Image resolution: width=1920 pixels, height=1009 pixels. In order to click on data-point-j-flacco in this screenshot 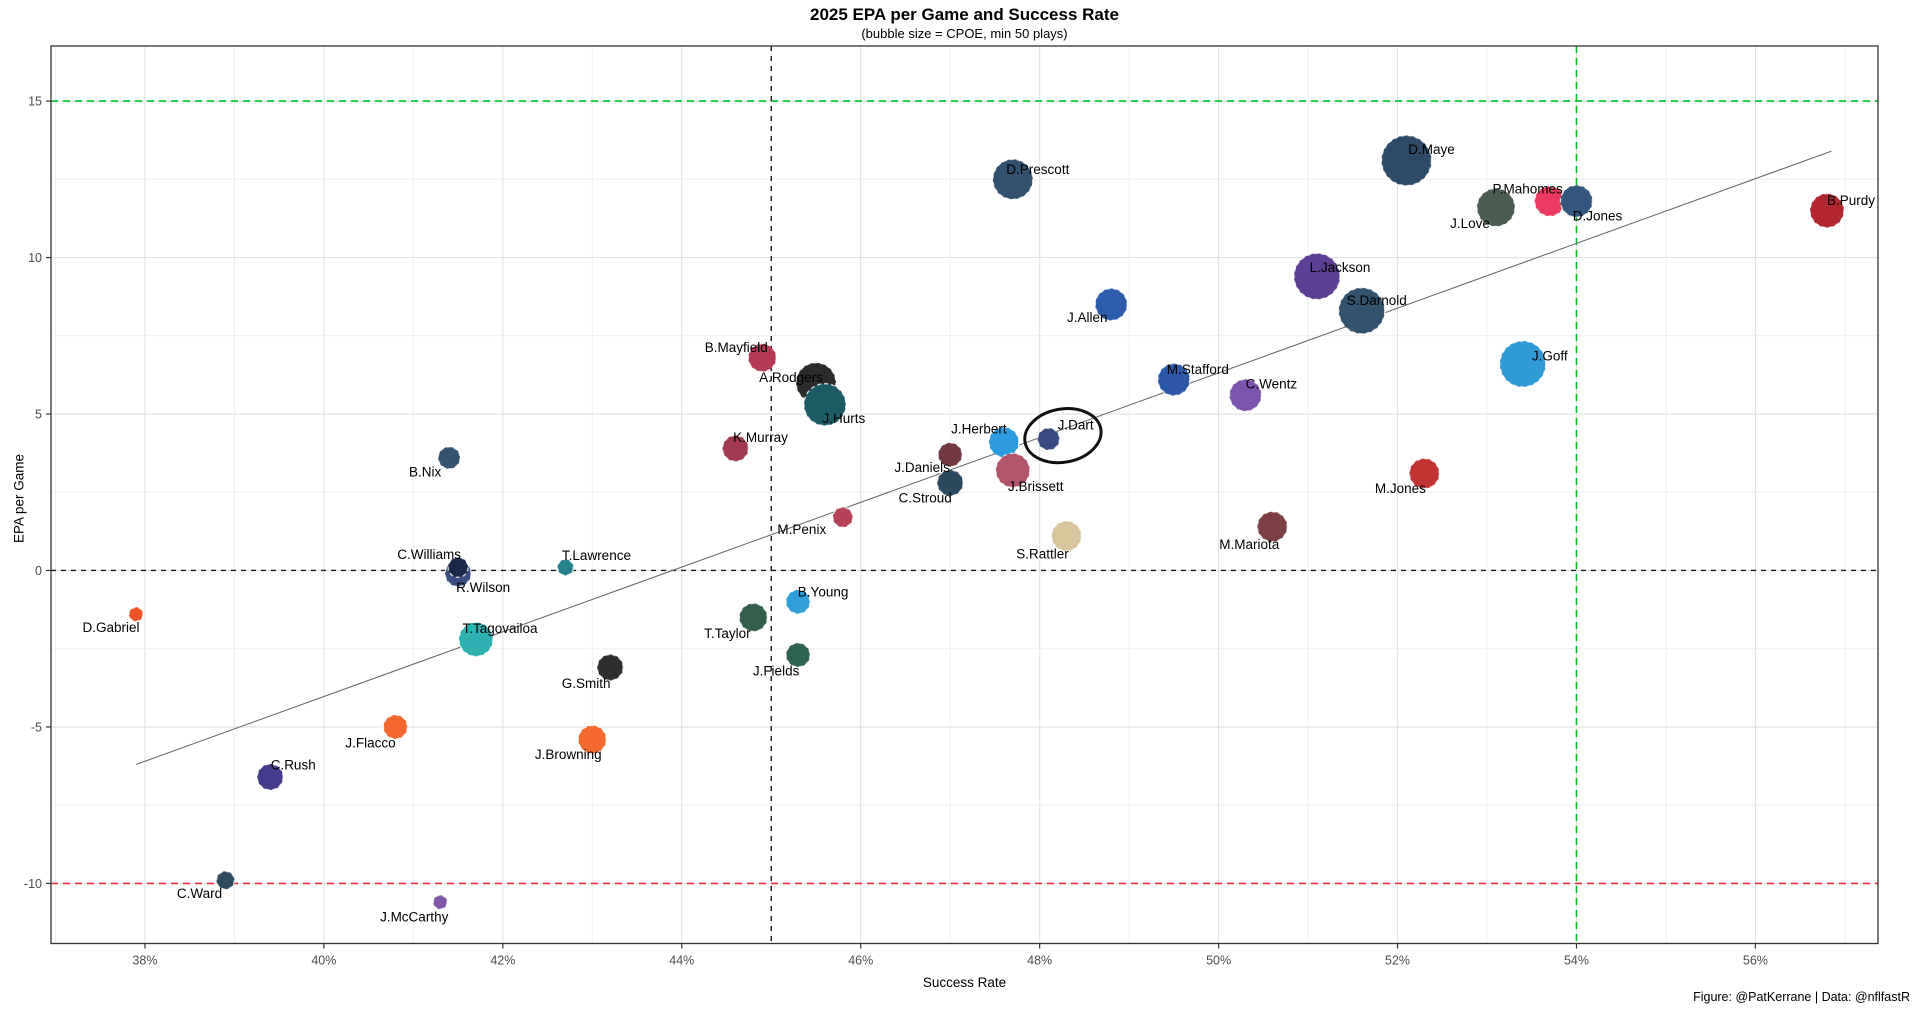, I will do `click(395, 727)`.